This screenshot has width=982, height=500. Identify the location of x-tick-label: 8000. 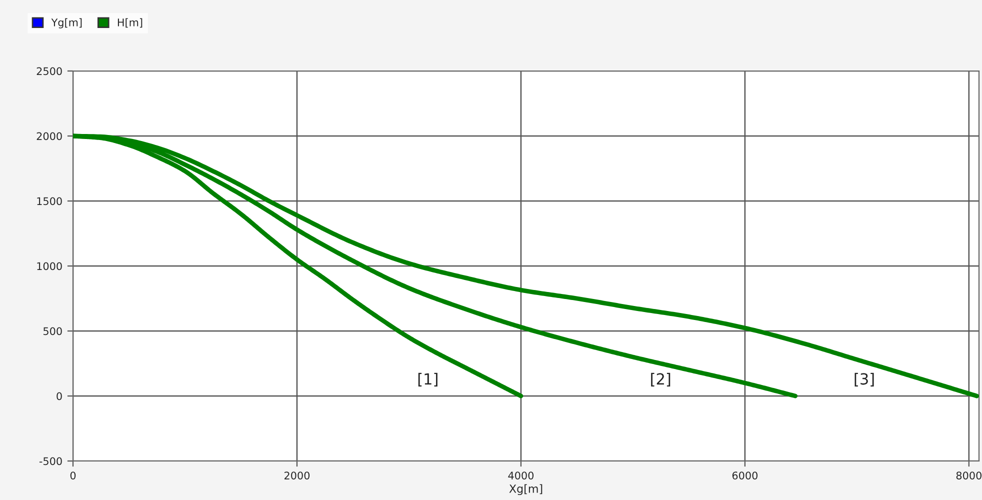
(969, 476).